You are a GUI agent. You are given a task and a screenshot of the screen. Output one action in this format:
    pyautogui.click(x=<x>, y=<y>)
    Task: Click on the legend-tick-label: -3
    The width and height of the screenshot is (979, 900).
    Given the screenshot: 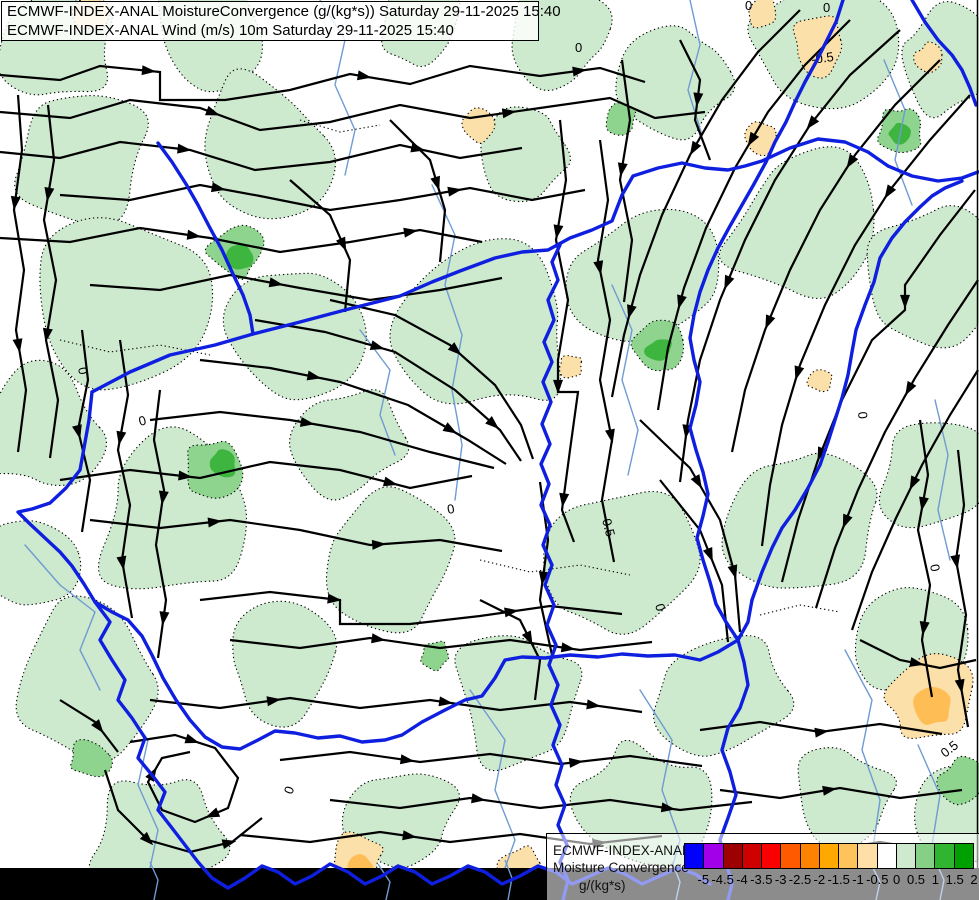 What is the action you would take?
    pyautogui.click(x=780, y=879)
    